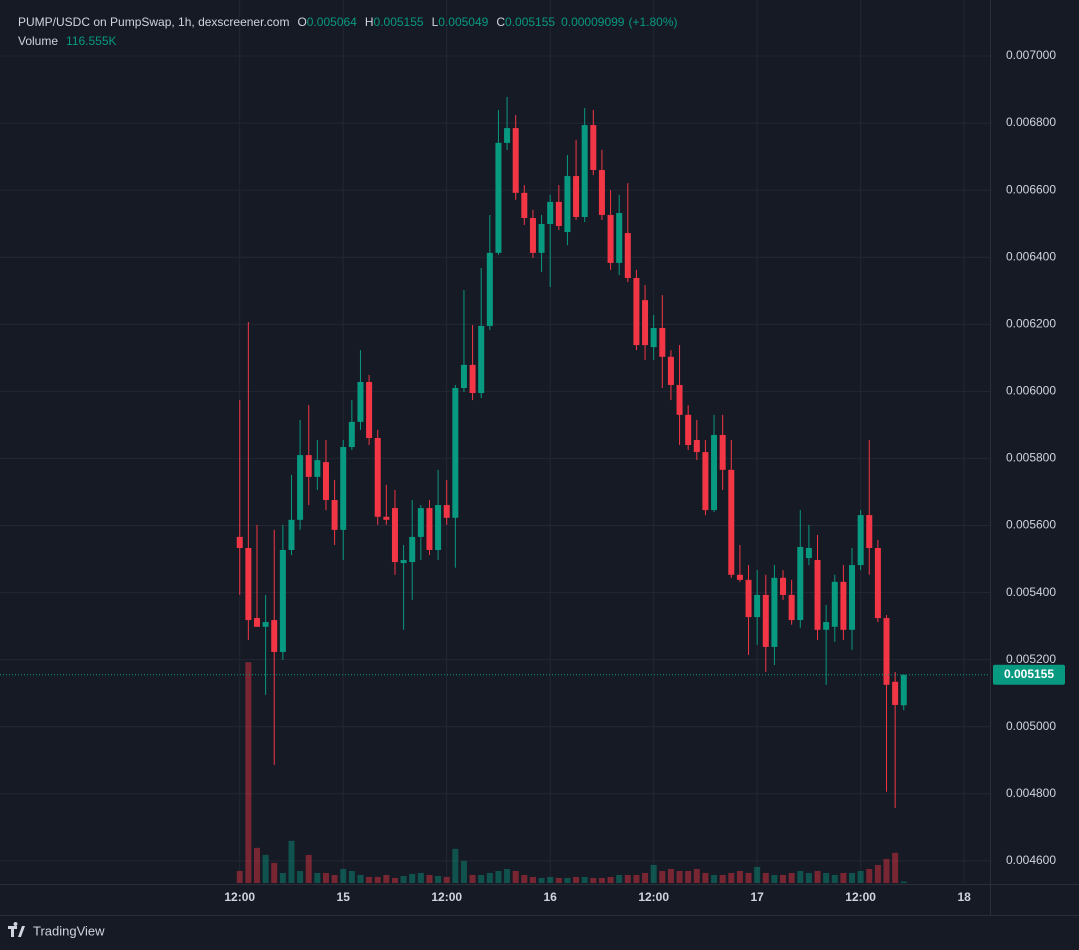  I want to click on ohlc-label: C, so click(500, 22).